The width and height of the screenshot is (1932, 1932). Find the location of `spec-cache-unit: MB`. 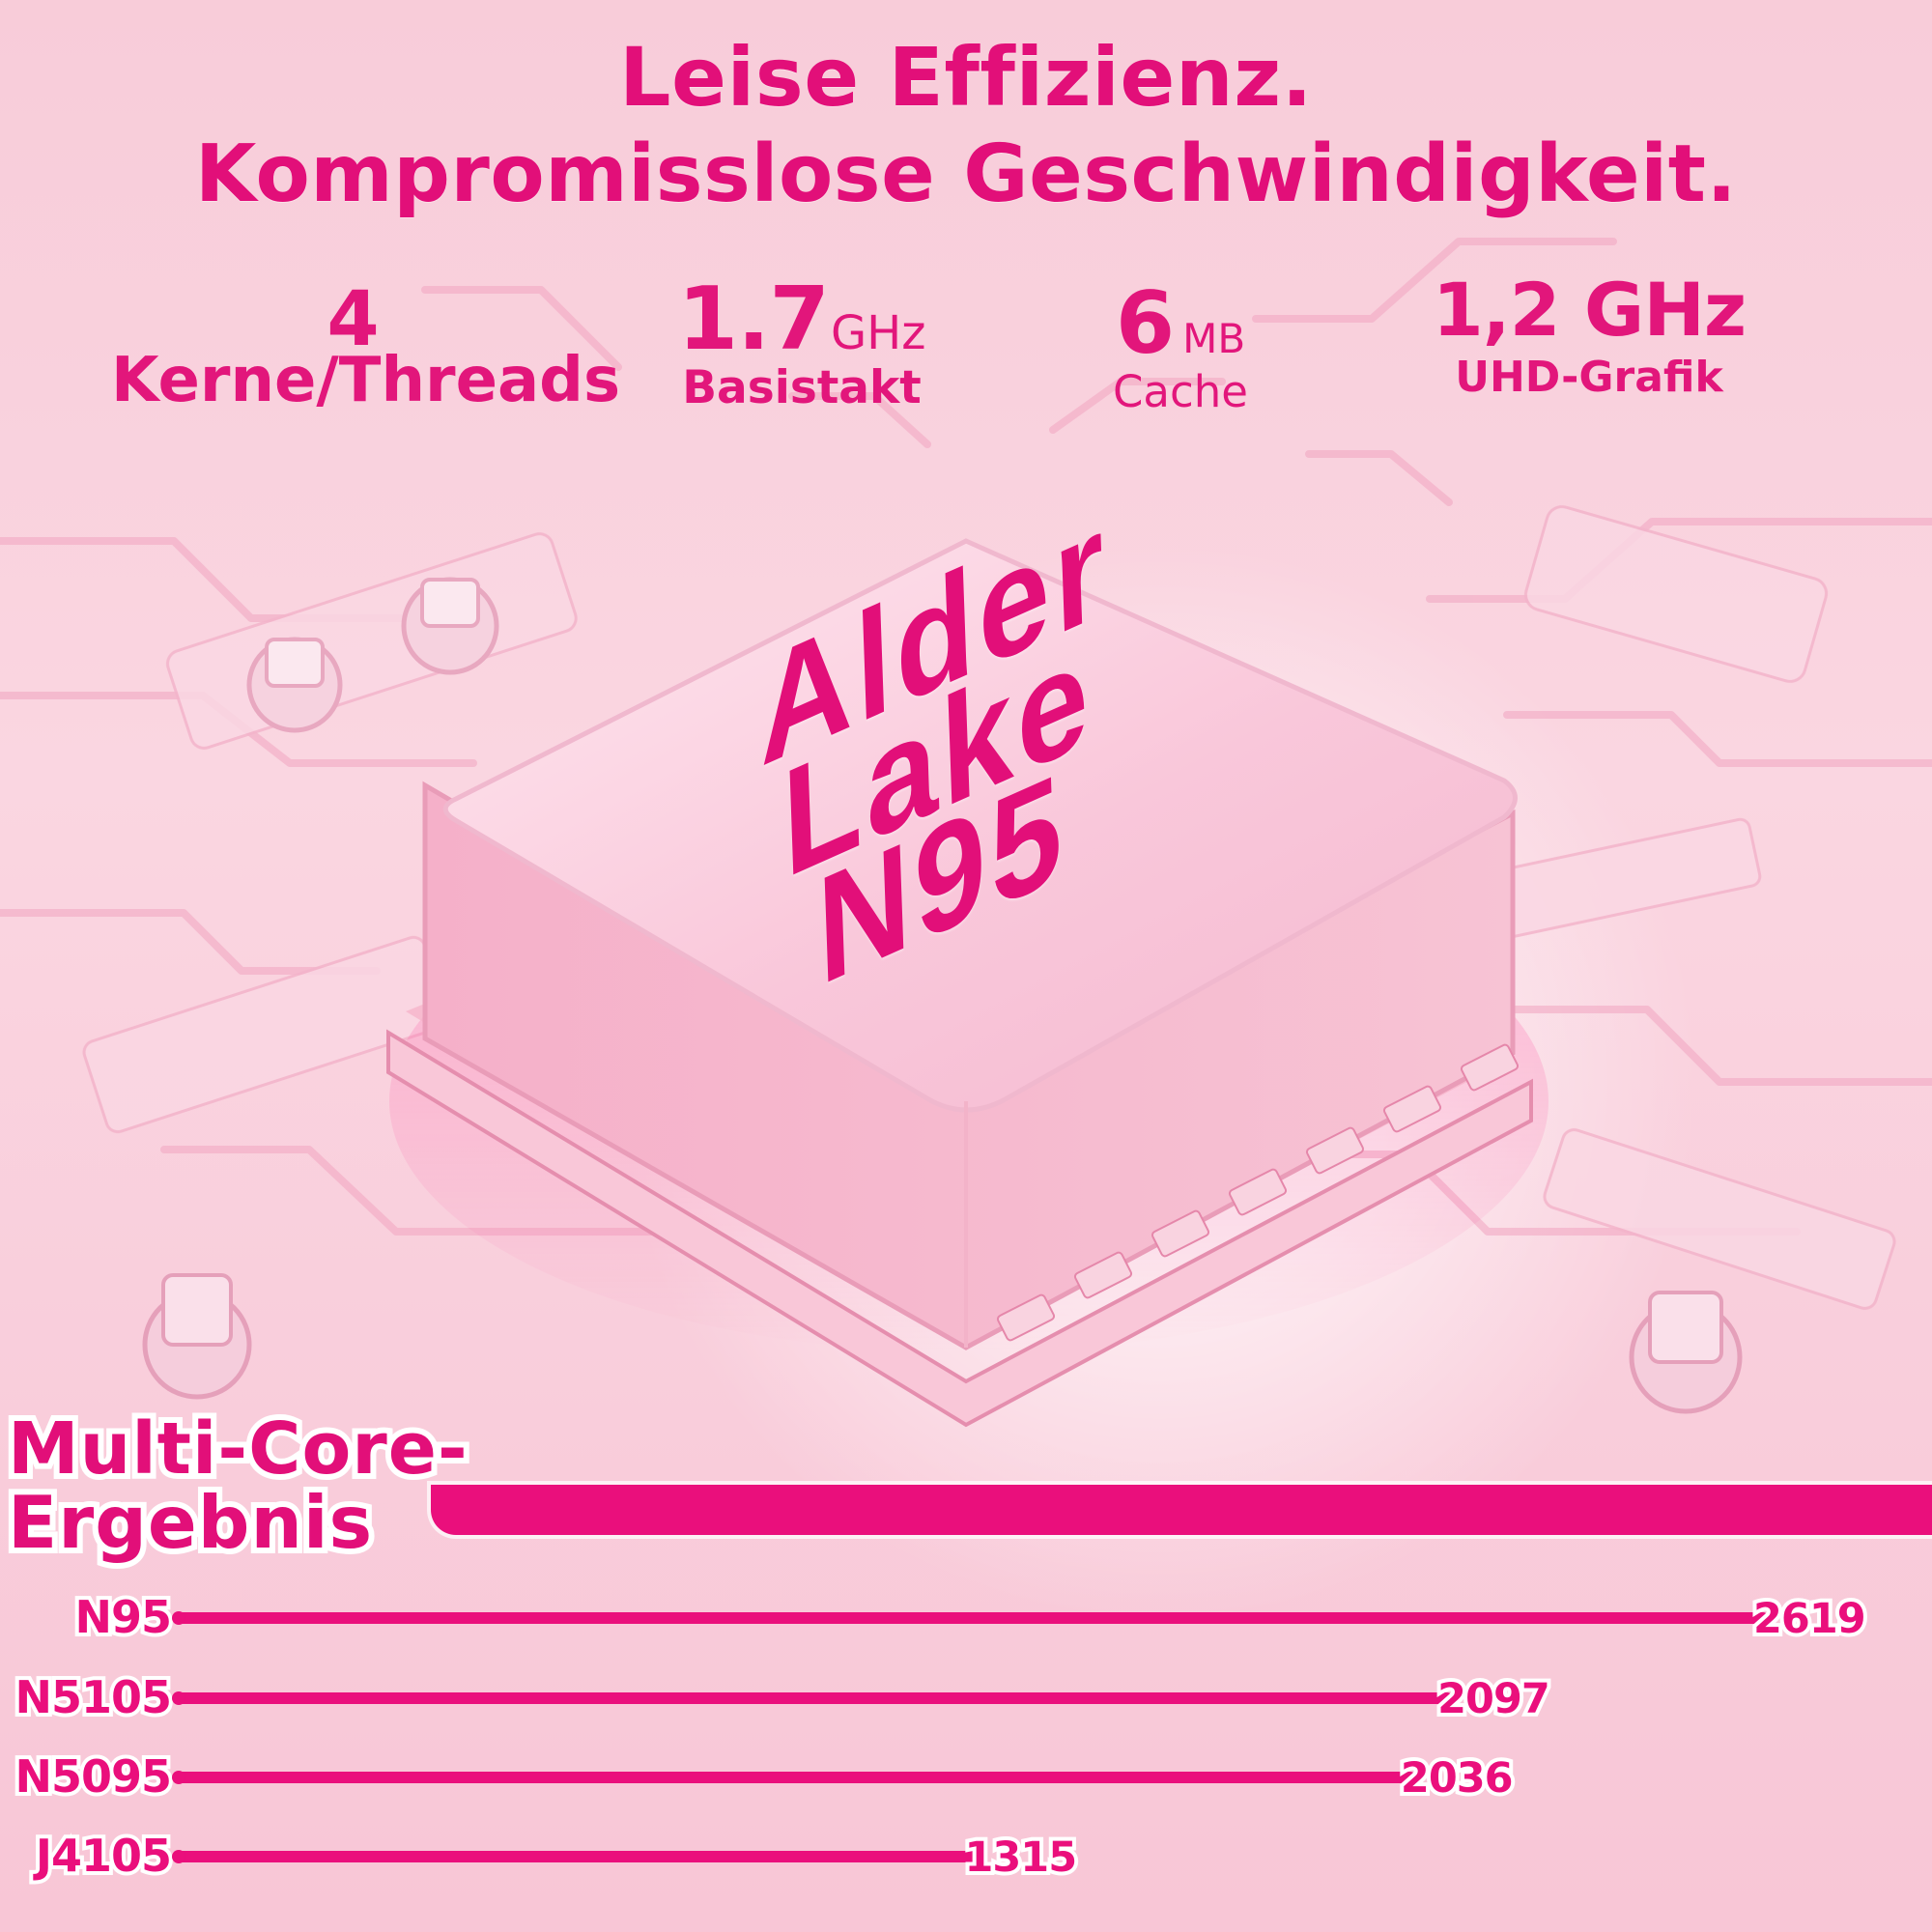

spec-cache-unit: MB is located at coordinates (1214, 338).